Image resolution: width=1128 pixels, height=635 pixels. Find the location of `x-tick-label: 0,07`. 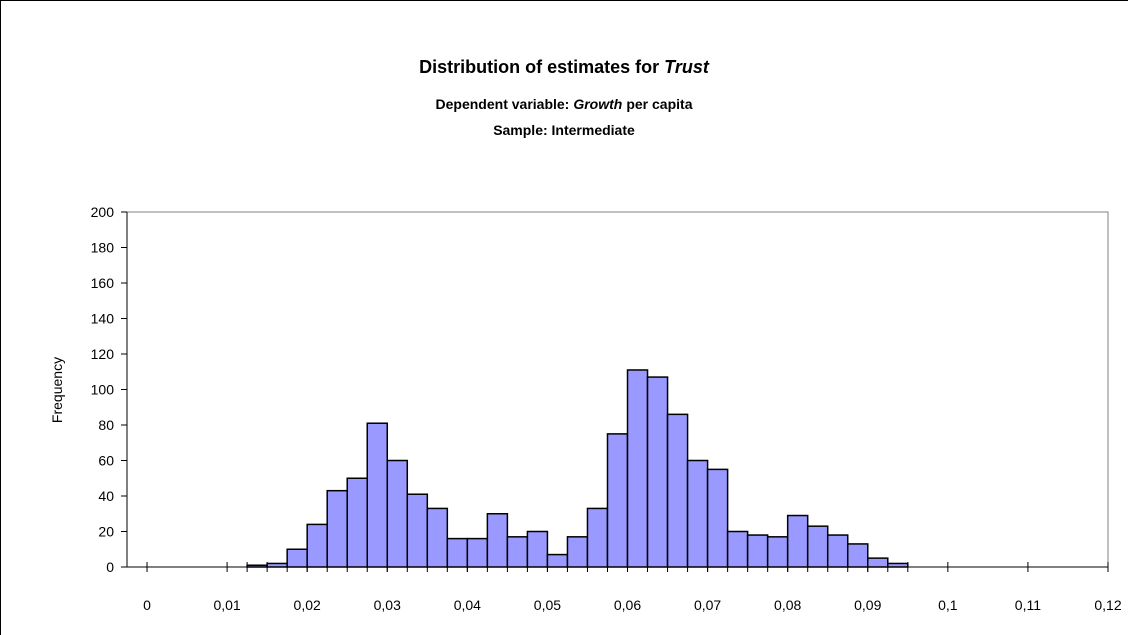

x-tick-label: 0,07 is located at coordinates (707, 605).